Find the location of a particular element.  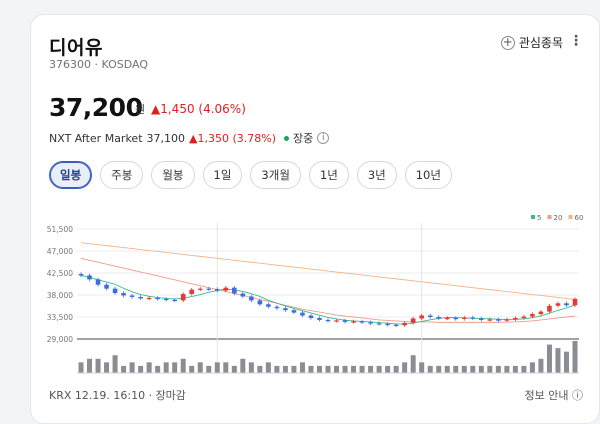

tab-1: 일봉 is located at coordinates (71, 175).